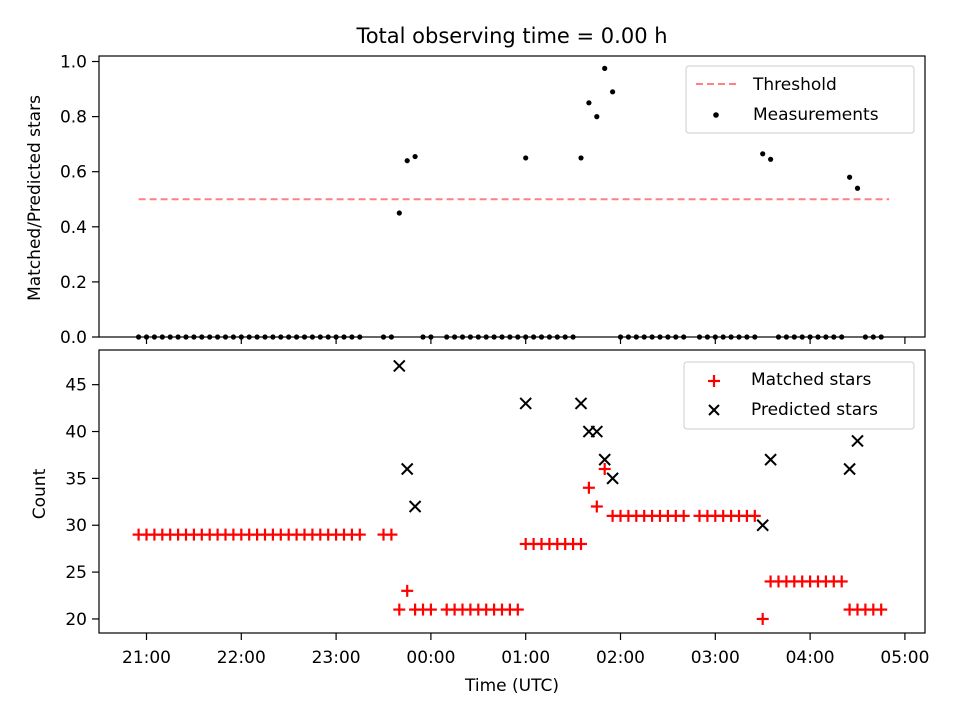 This screenshot has height=724, width=960. What do you see at coordinates (525, 658) in the screenshot?
I see `bottom-x-tick-label: 01:00` at bounding box center [525, 658].